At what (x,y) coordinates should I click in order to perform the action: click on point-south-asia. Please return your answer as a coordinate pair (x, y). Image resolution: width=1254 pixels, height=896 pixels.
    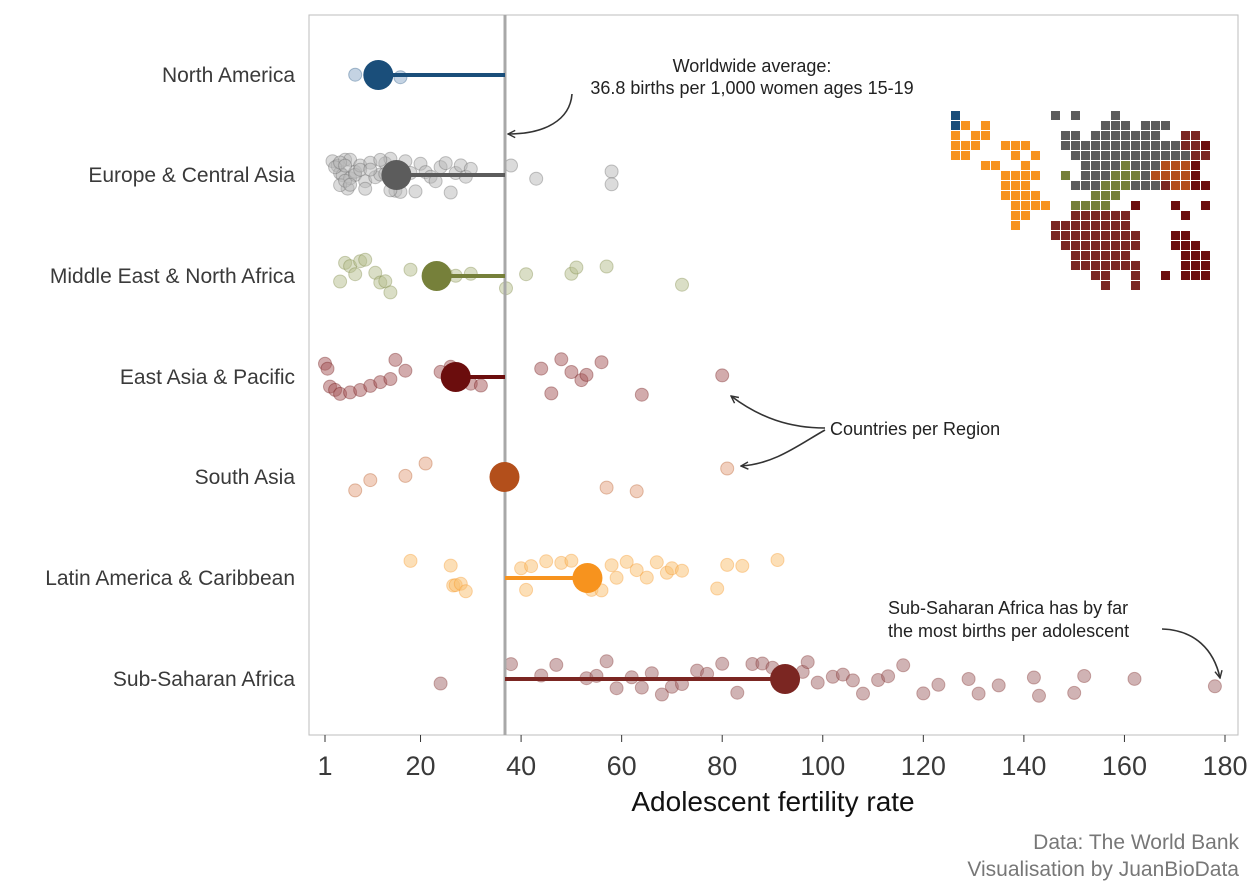
    Looking at the image, I should click on (606, 487).